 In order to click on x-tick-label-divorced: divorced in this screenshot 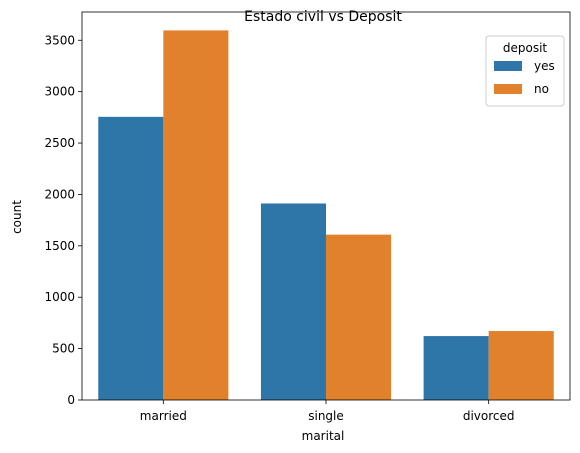, I will do `click(489, 416)`.